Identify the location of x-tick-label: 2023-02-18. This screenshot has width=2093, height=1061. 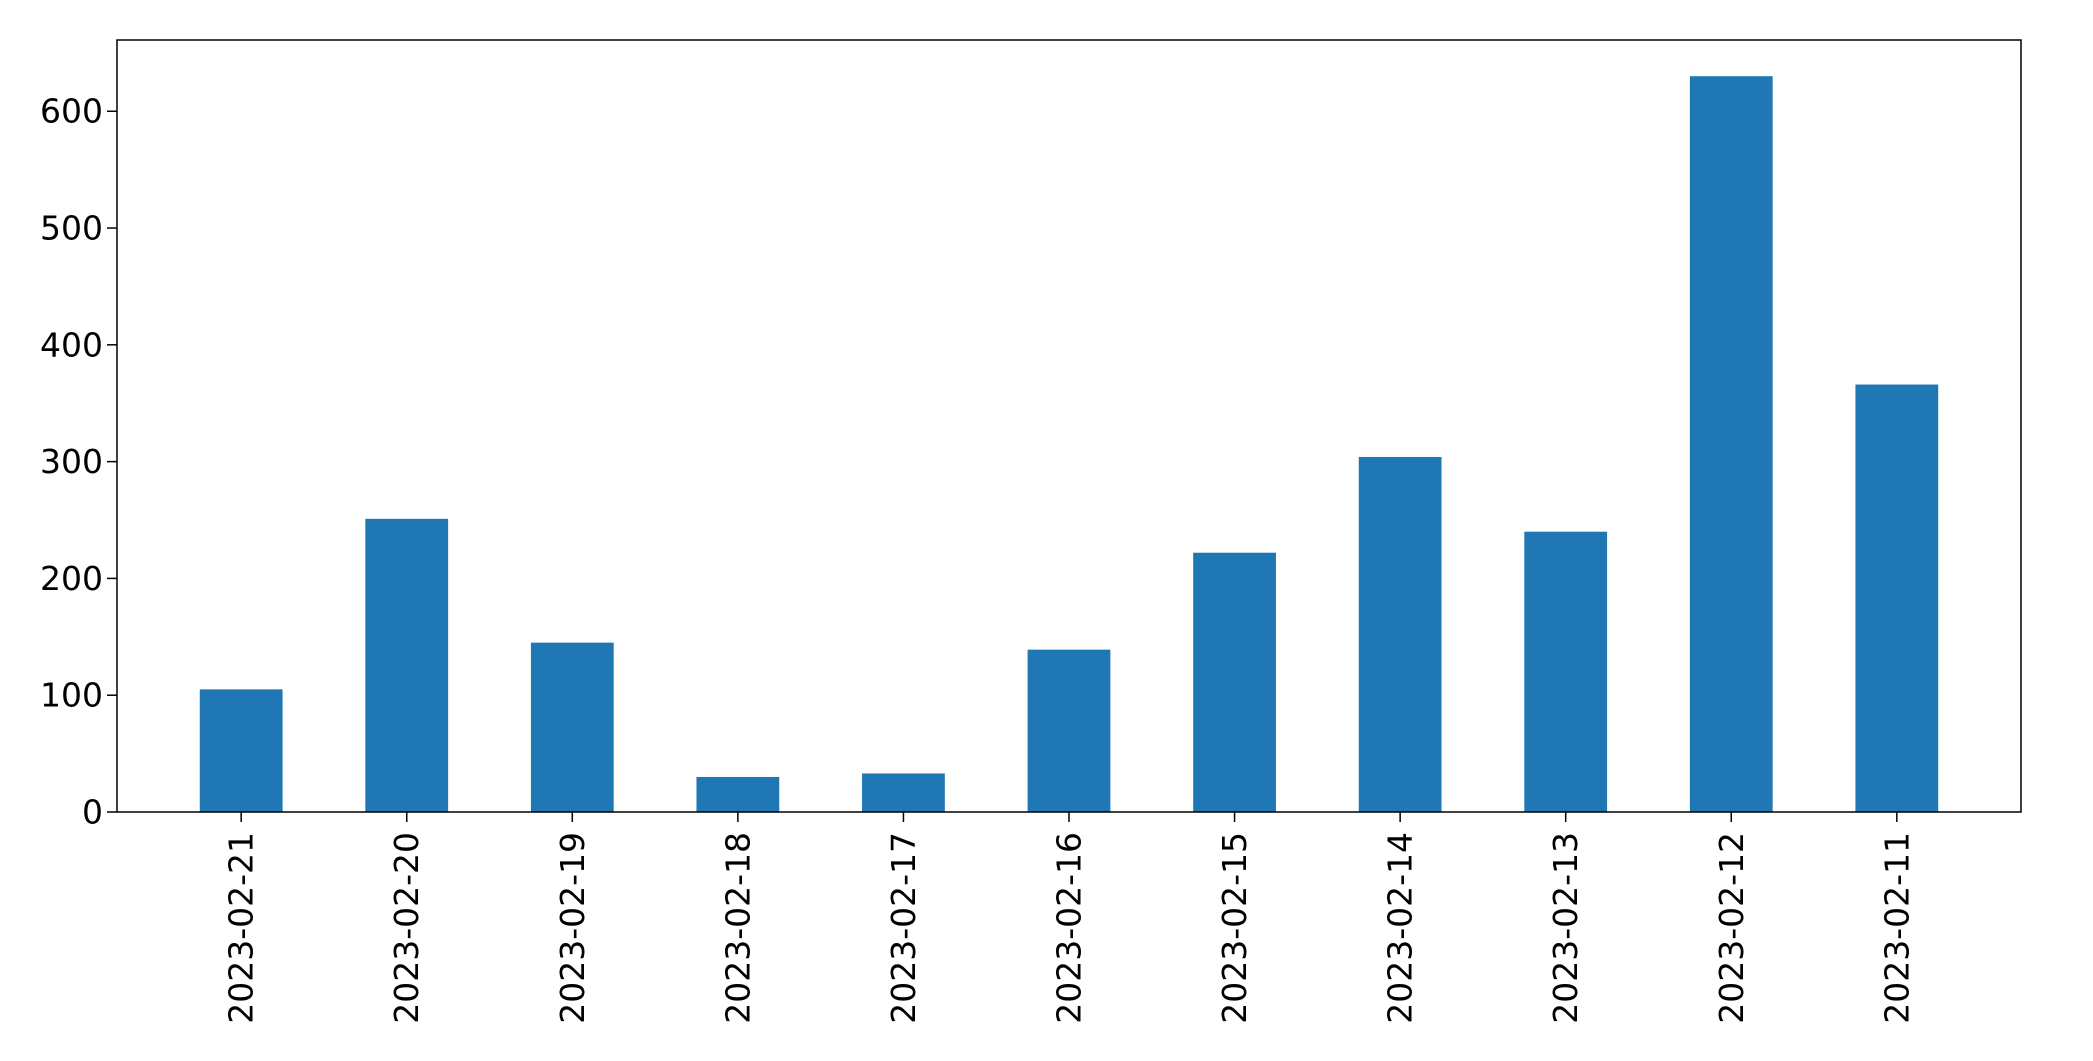
(737, 928).